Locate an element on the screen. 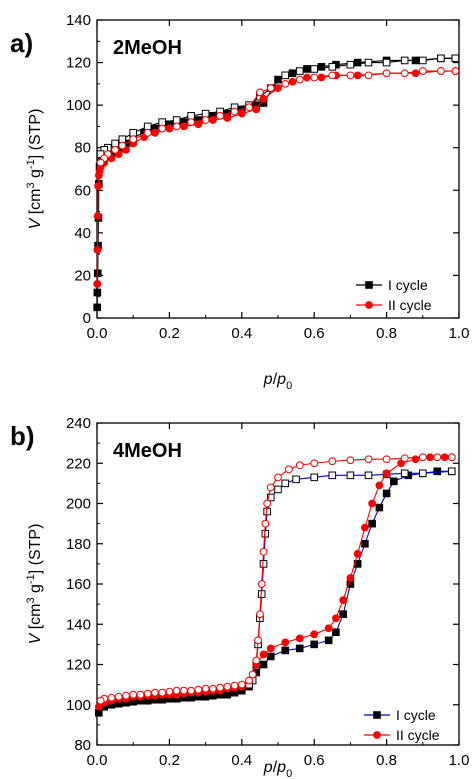 This screenshot has height=779, width=473. panel-letter: b) is located at coordinates (22, 436).